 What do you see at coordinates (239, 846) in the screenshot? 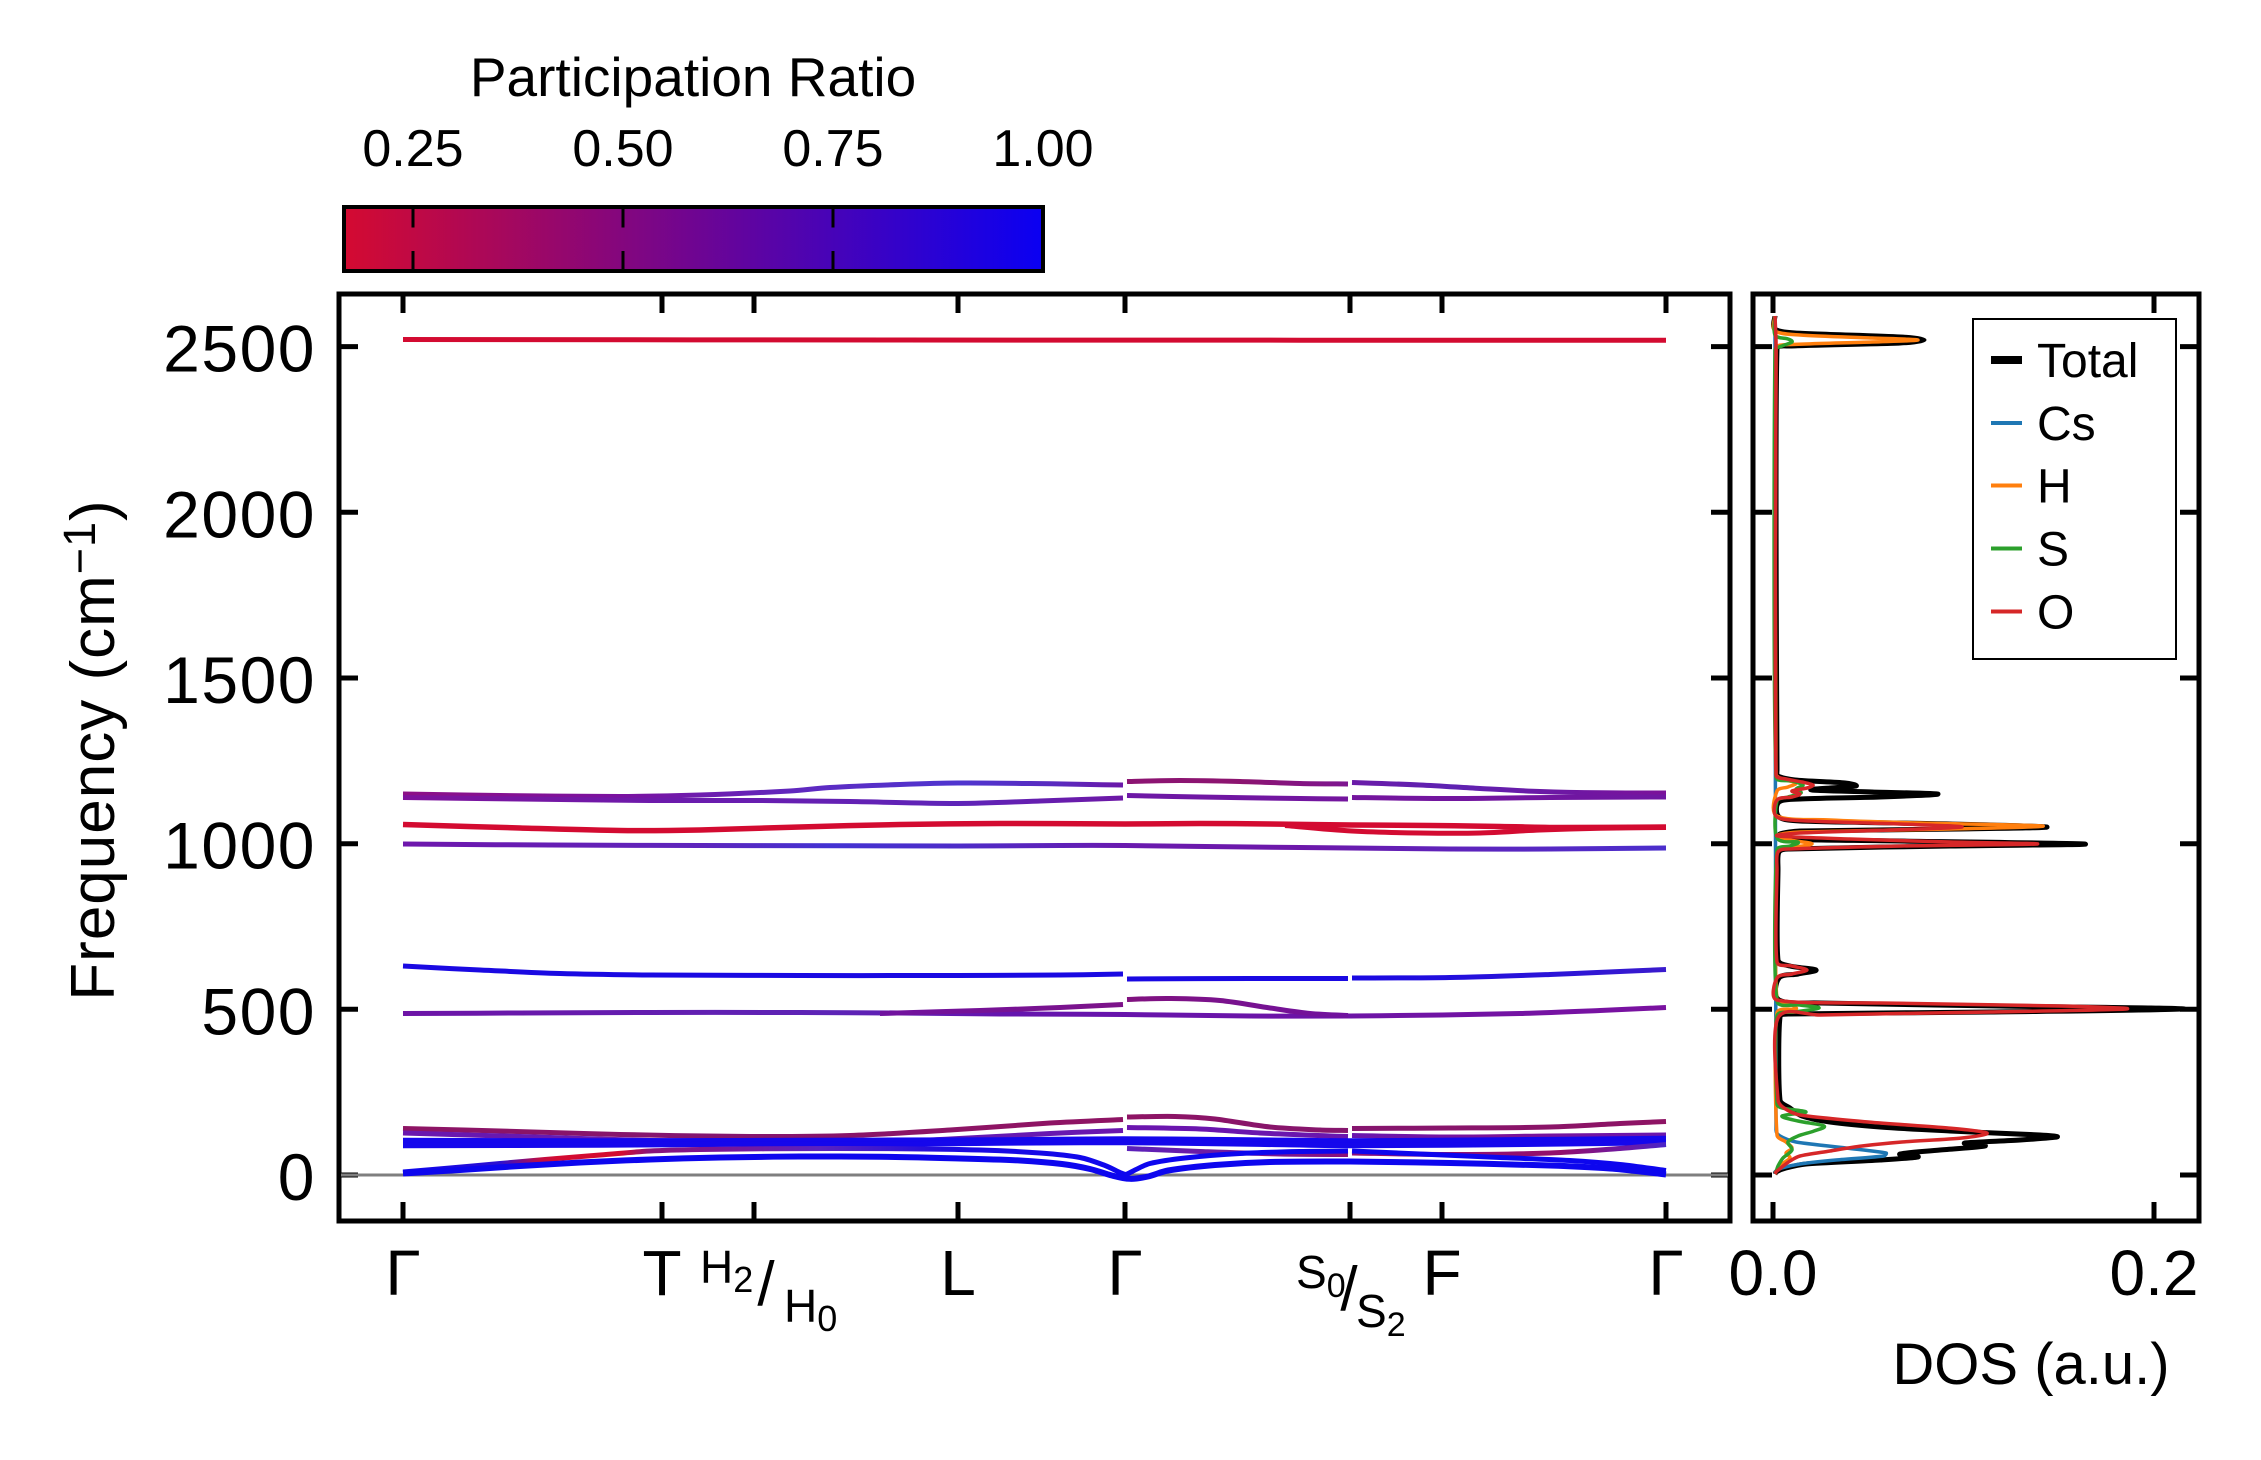
I see `svg-text: 1000` at bounding box center [239, 846].